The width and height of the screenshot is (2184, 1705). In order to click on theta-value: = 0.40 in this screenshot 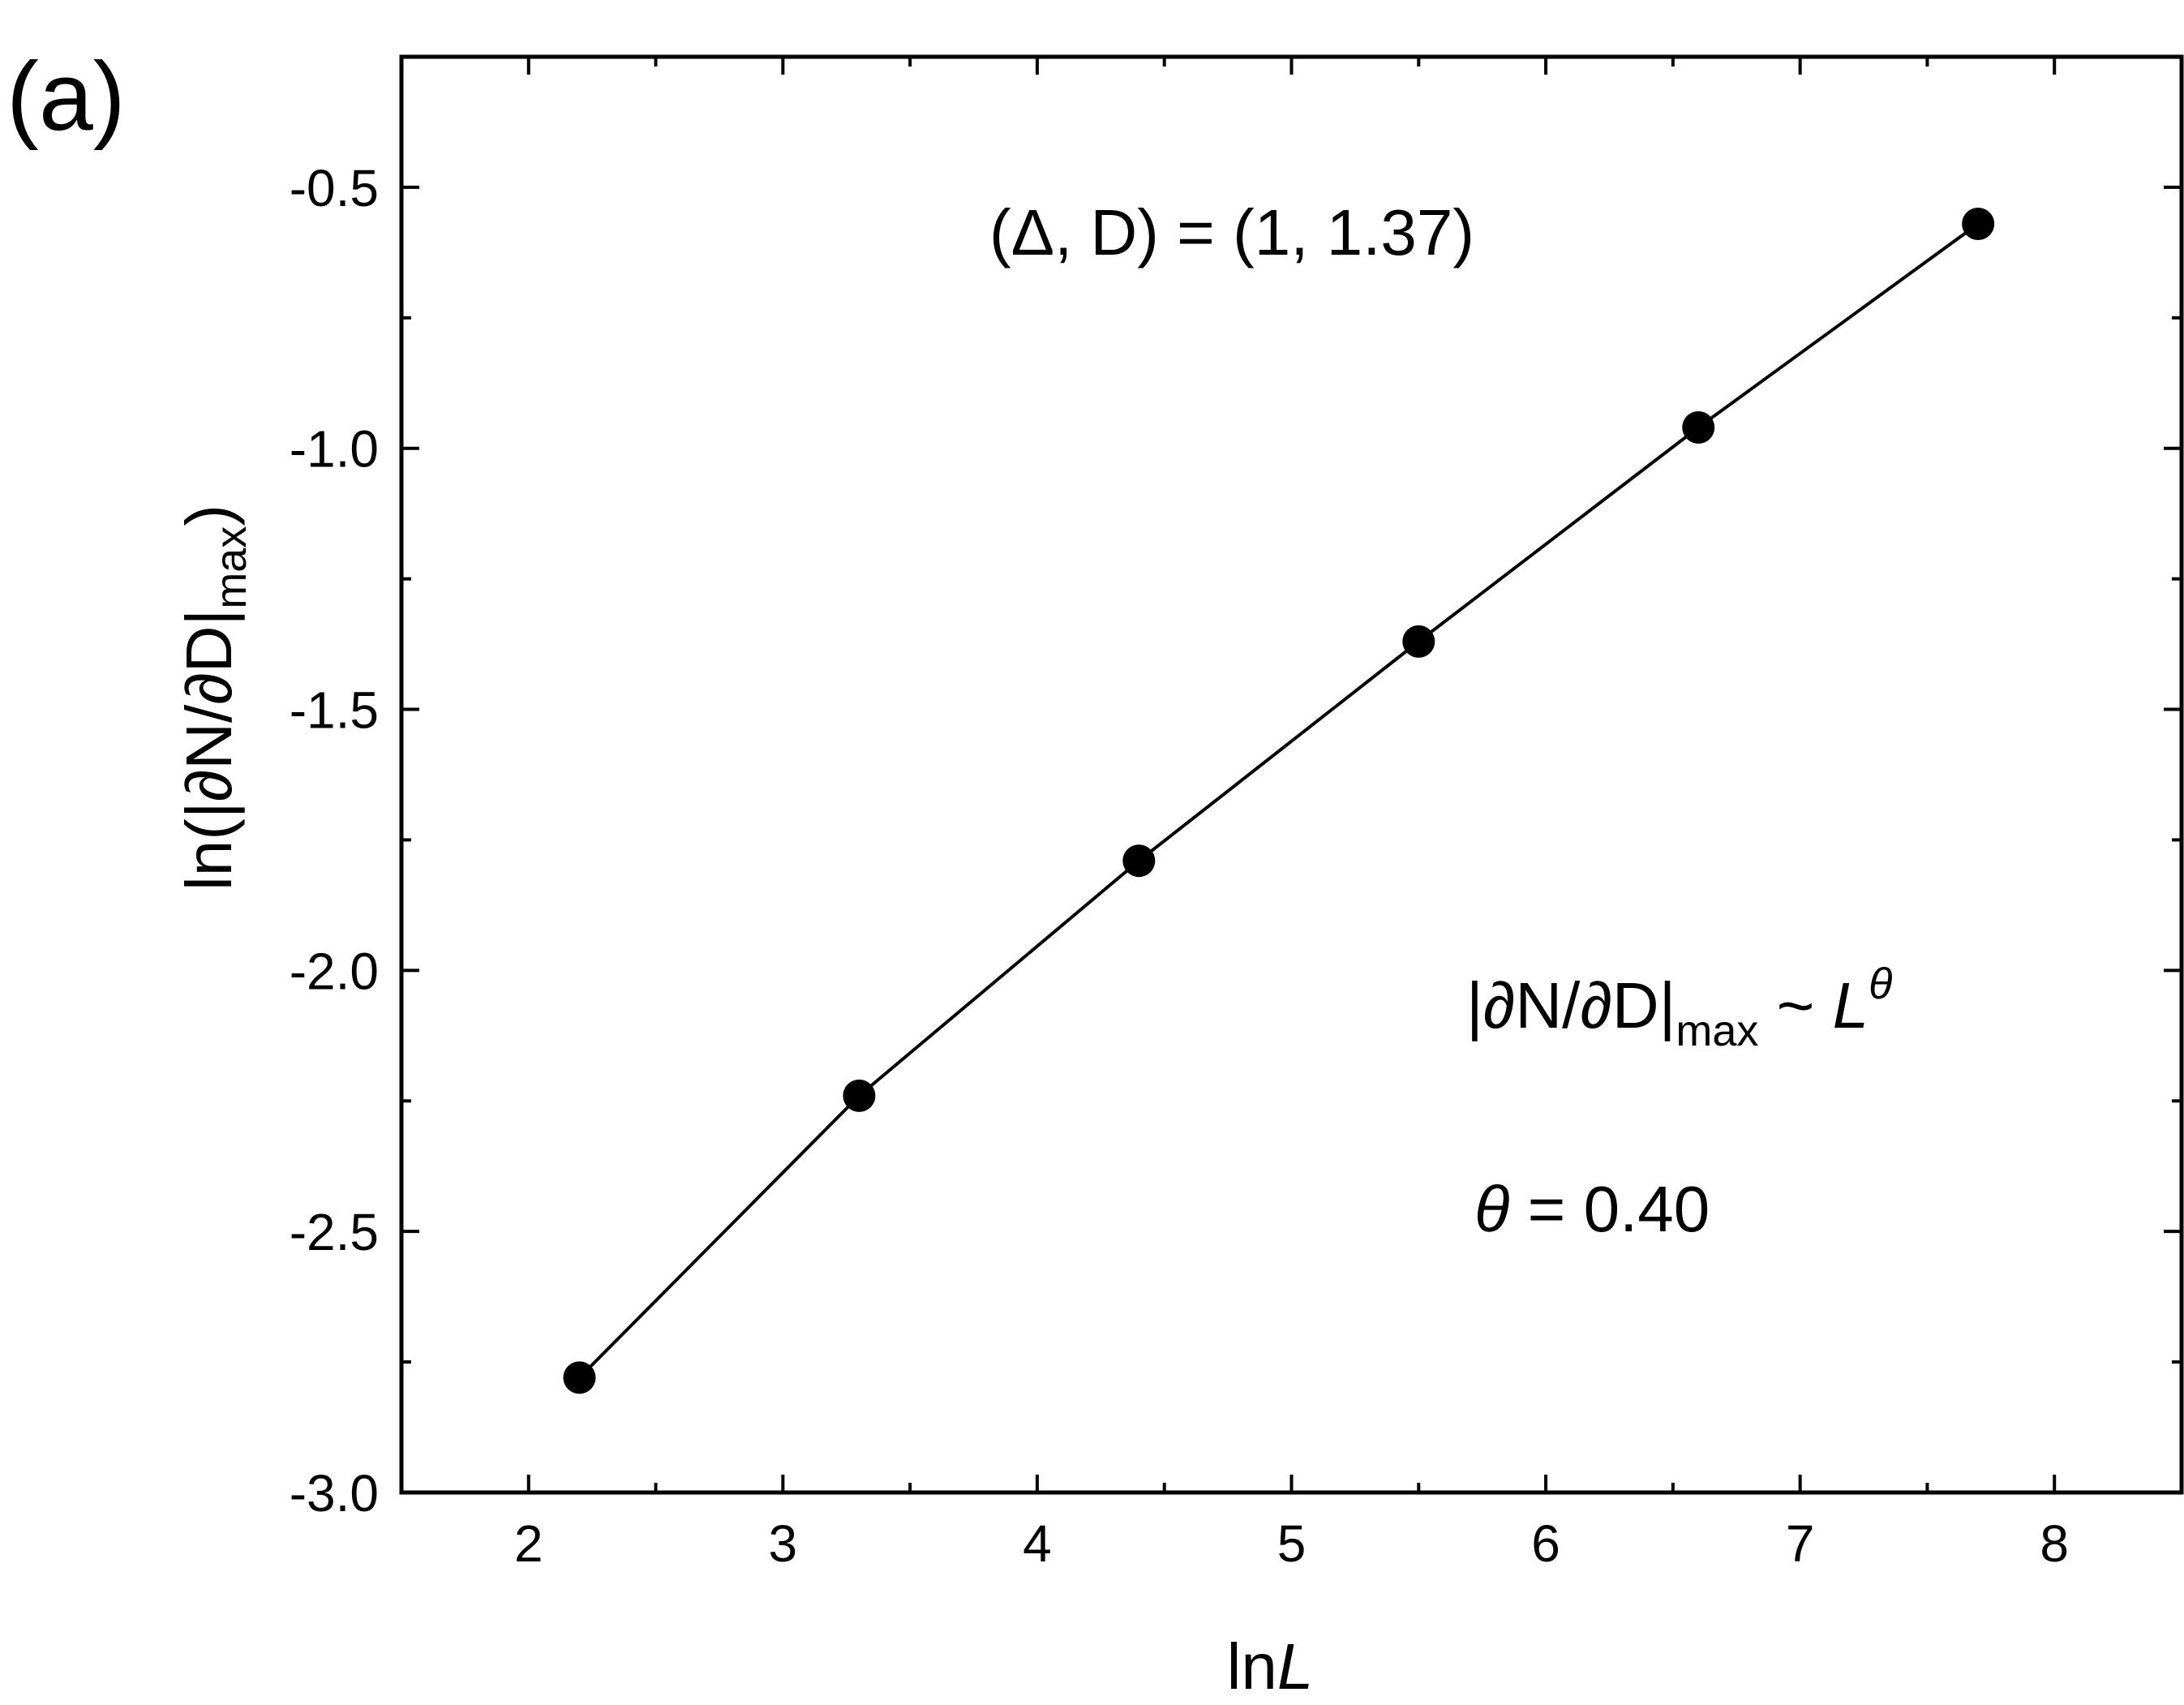, I will do `click(1609, 1209)`.